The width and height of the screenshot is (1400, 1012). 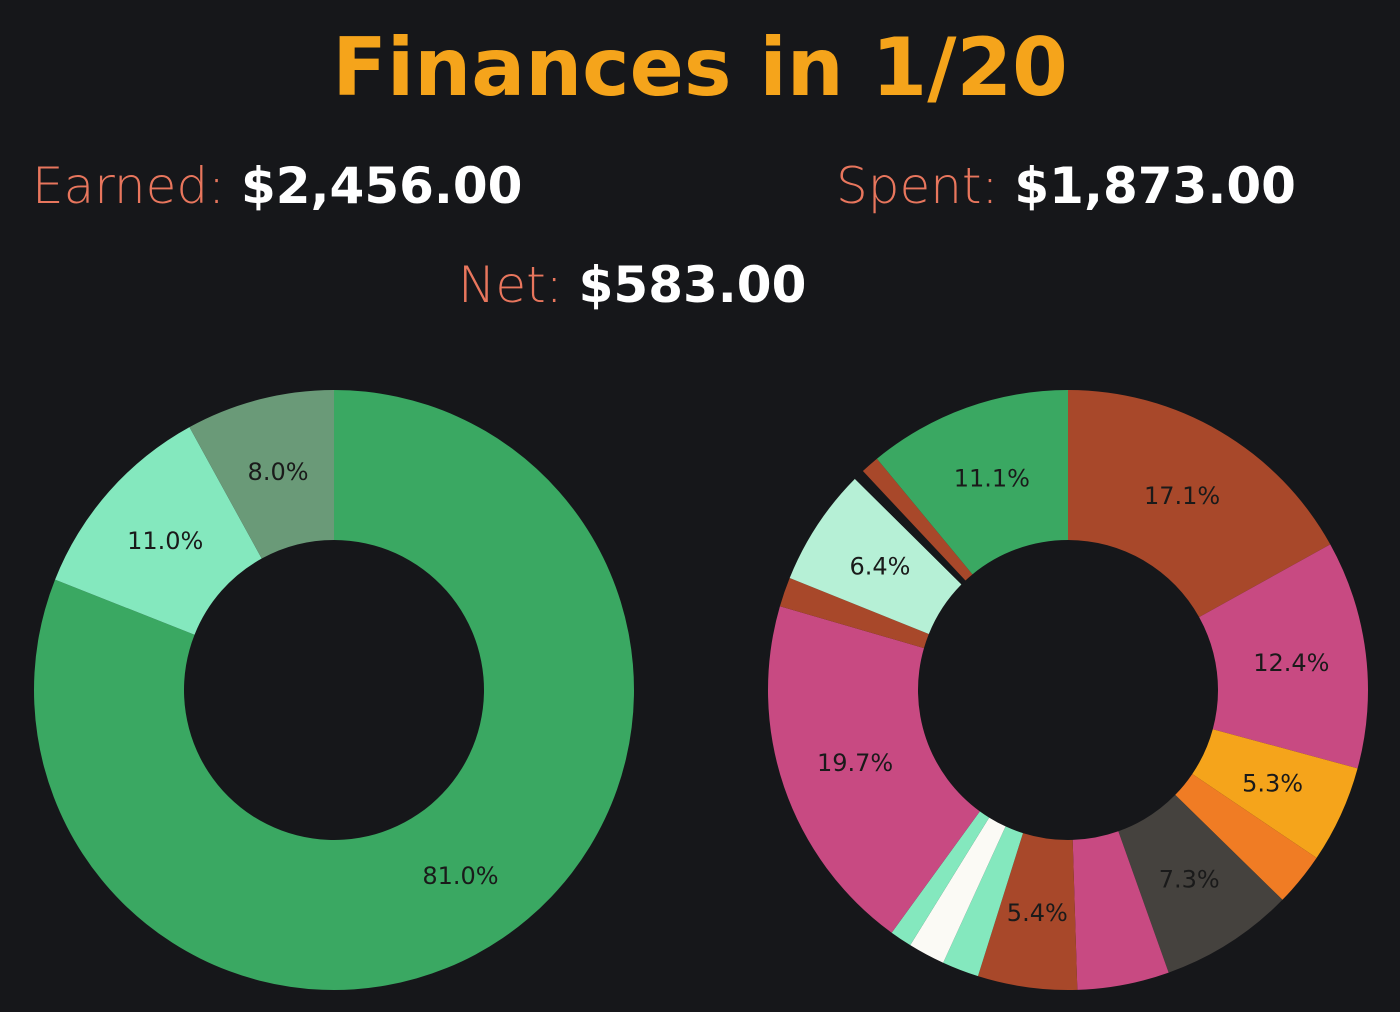 I want to click on earned-label: Earned:, so click(x=128, y=186).